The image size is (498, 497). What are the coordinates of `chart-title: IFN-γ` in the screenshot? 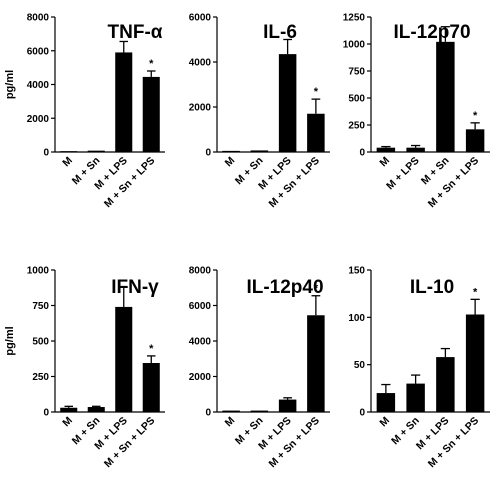 It's located at (135, 287).